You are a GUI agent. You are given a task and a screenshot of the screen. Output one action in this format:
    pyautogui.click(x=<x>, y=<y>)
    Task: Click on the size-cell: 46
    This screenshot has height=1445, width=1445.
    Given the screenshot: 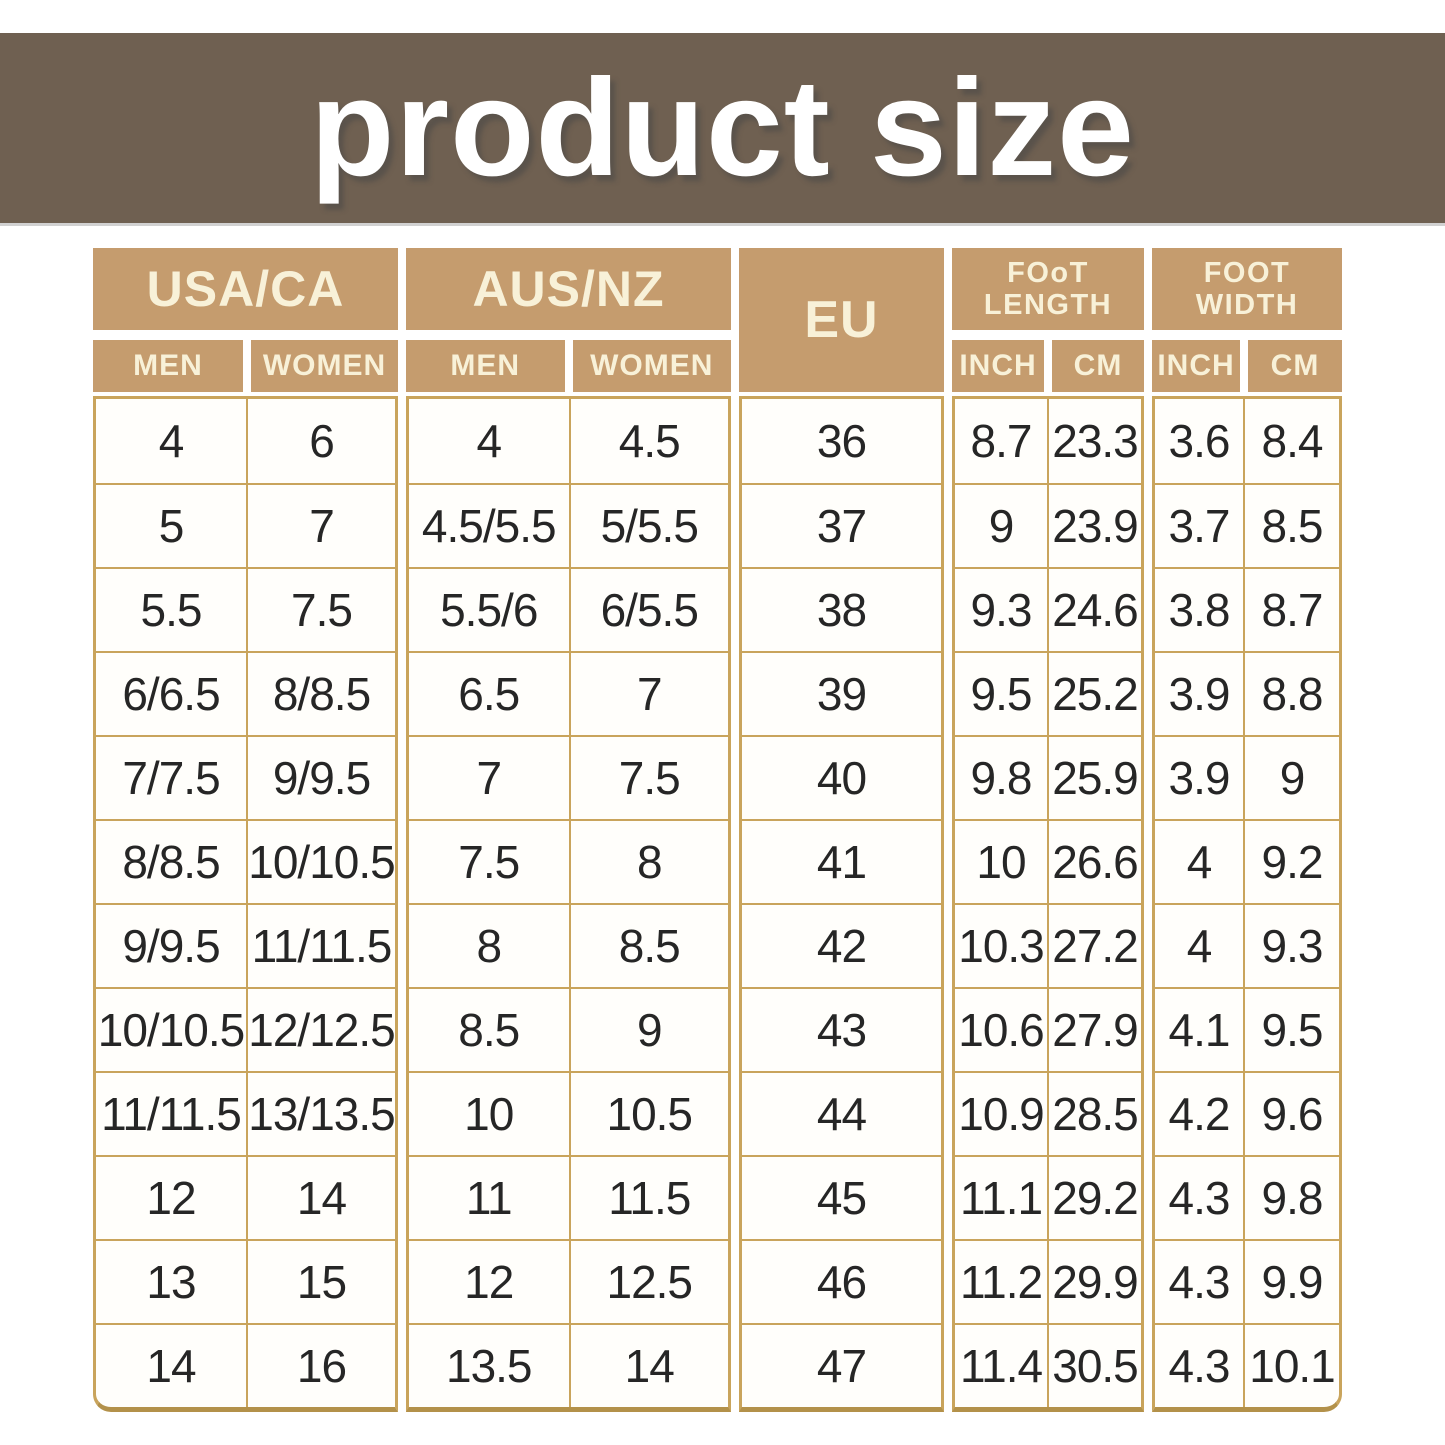 What is the action you would take?
    pyautogui.click(x=841, y=1281)
    